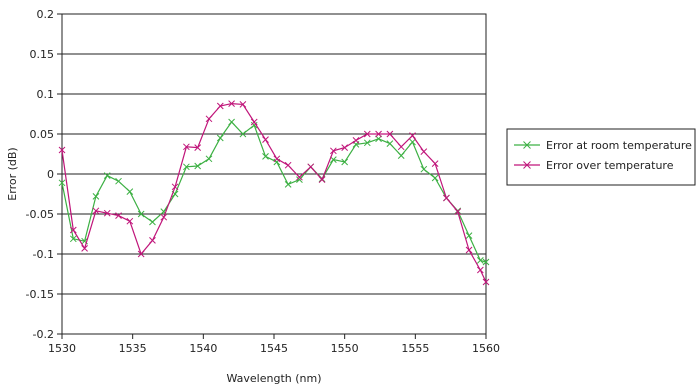 This screenshot has height=388, width=698. What do you see at coordinates (415, 348) in the screenshot?
I see `x-tick-label: 1555` at bounding box center [415, 348].